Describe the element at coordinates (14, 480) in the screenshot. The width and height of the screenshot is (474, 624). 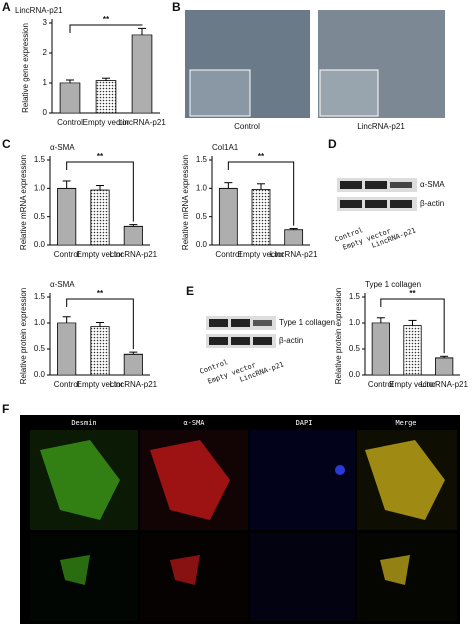
I see `row-label: Control` at that location.